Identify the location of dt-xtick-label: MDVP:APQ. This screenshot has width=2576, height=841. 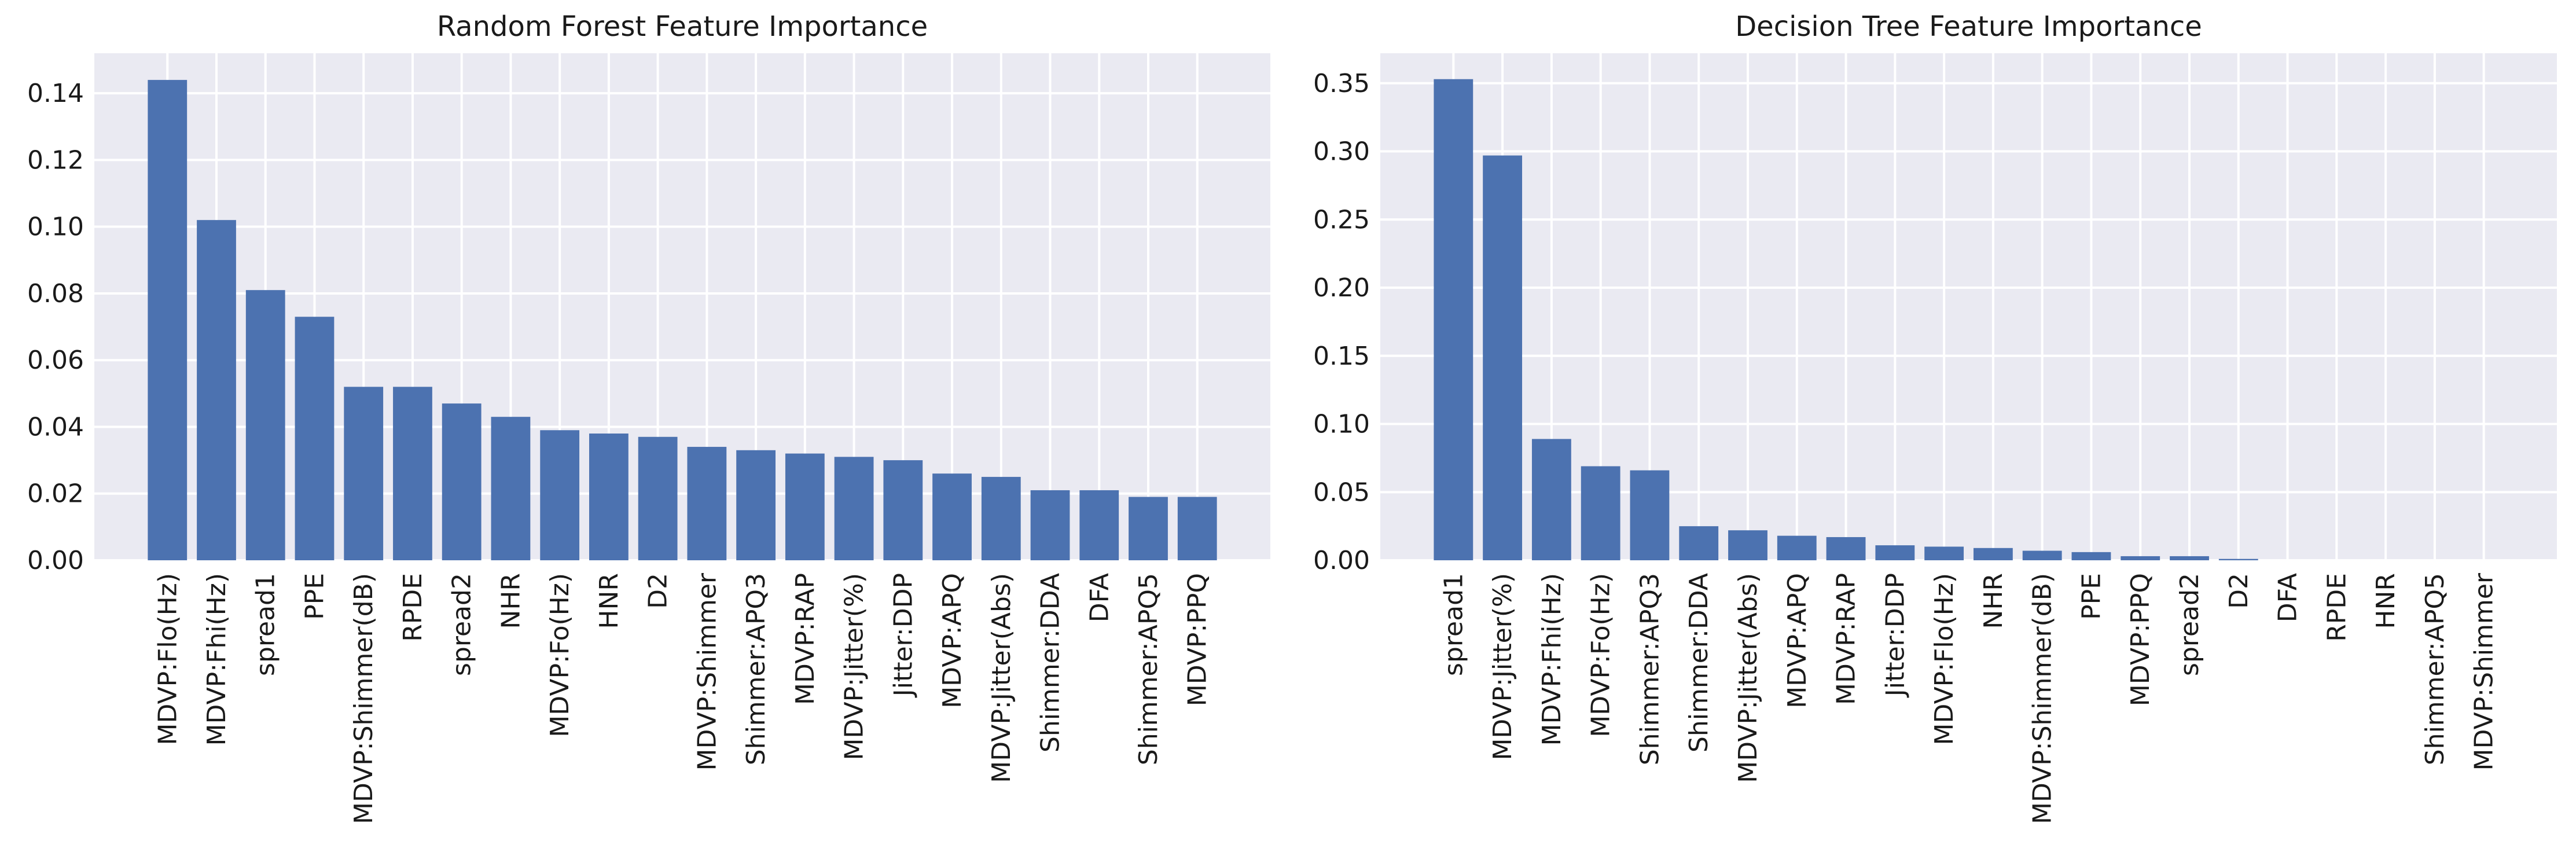
(1798, 640).